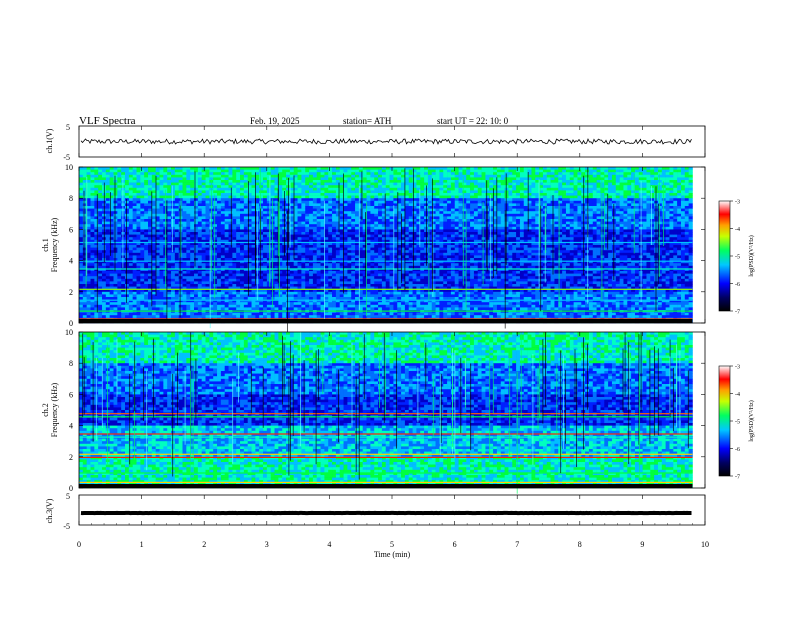  What do you see at coordinates (642, 544) in the screenshot?
I see `time-tick-9: 9` at bounding box center [642, 544].